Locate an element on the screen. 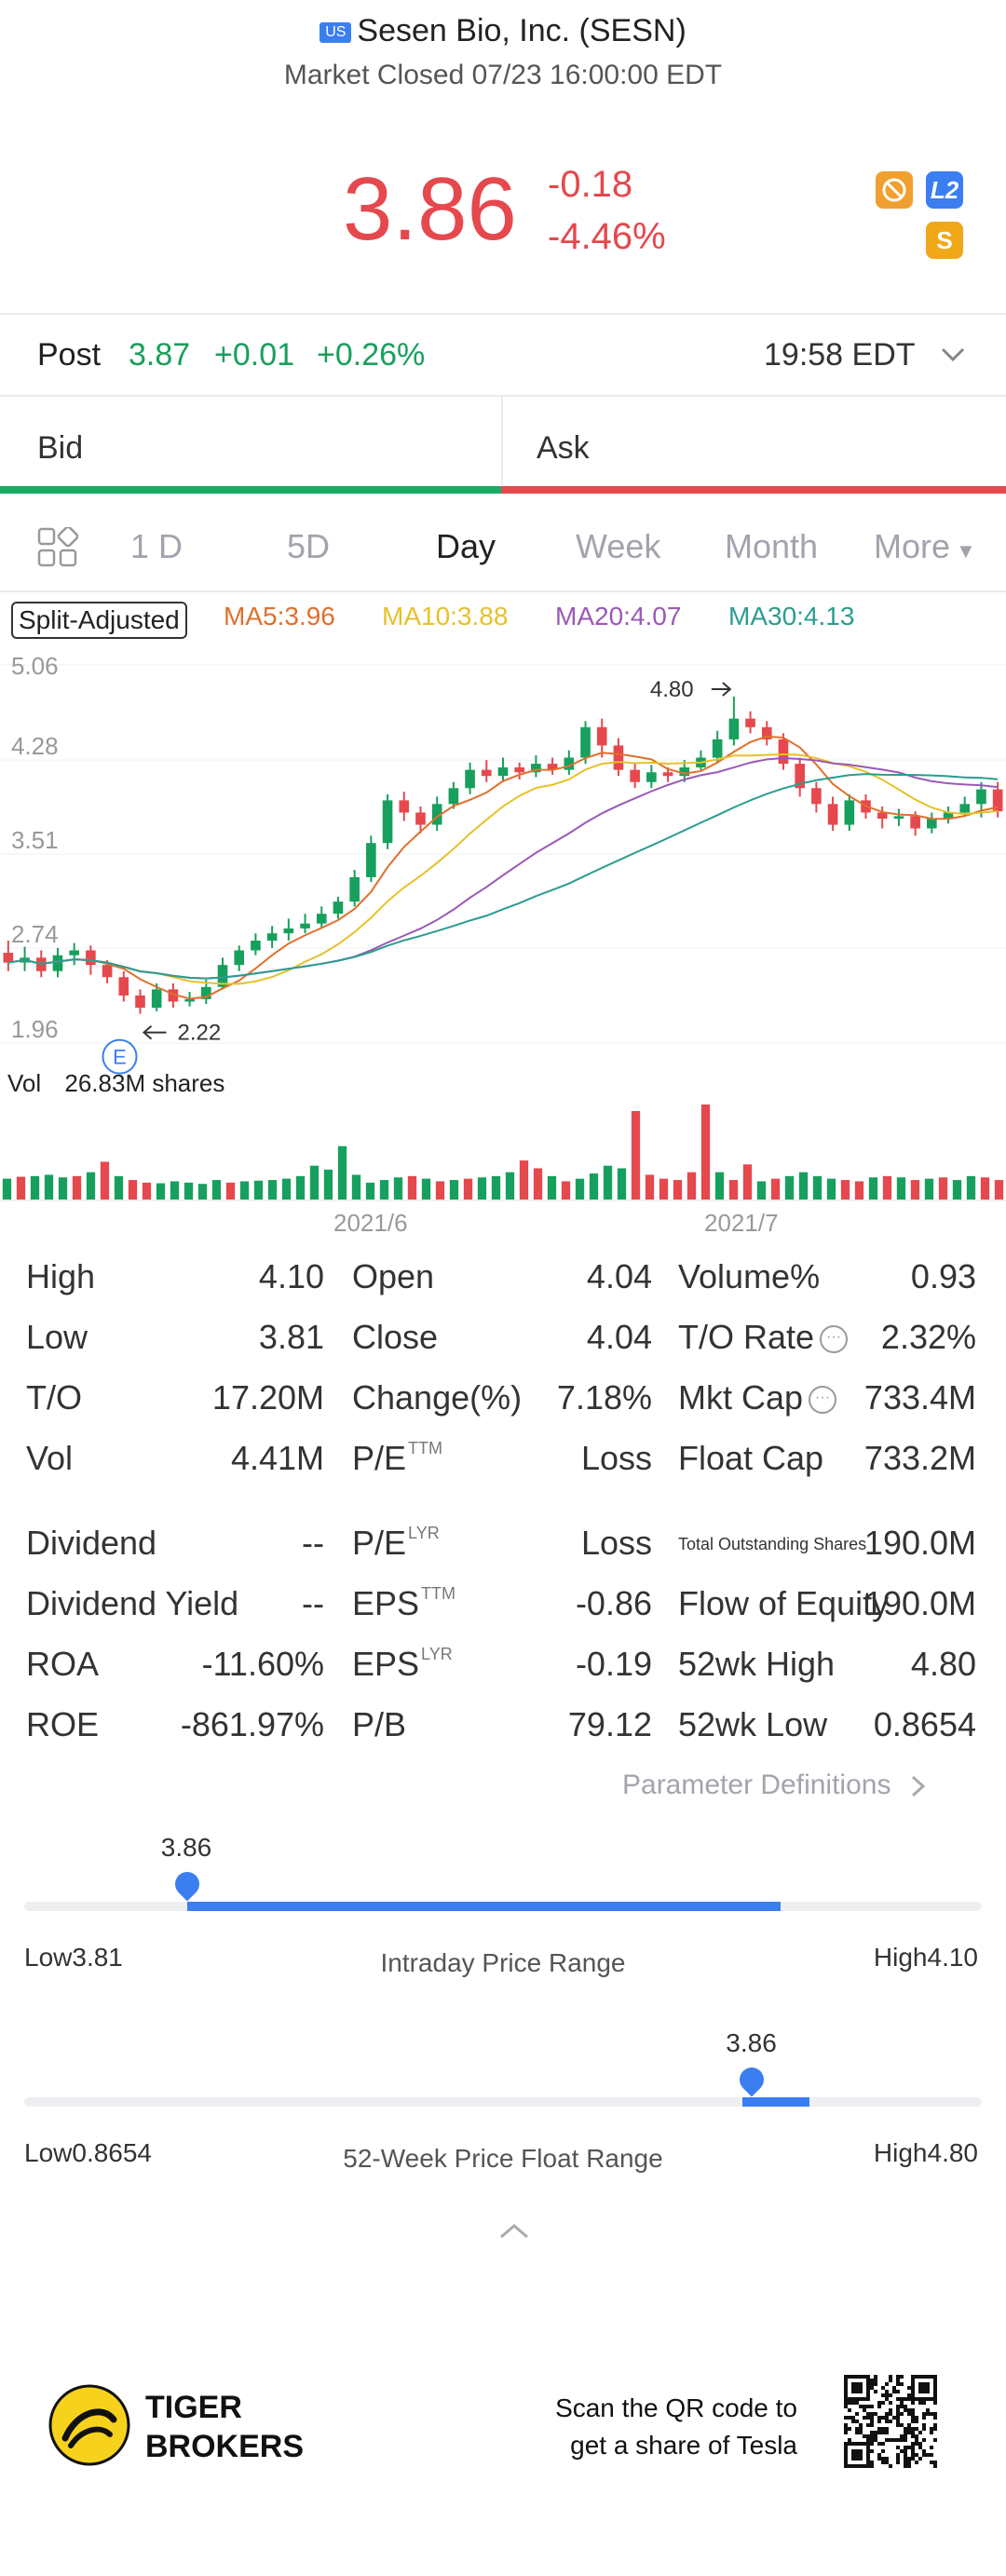 This screenshot has height=2576, width=1006. stat-value: 4.10 is located at coordinates (291, 1276).